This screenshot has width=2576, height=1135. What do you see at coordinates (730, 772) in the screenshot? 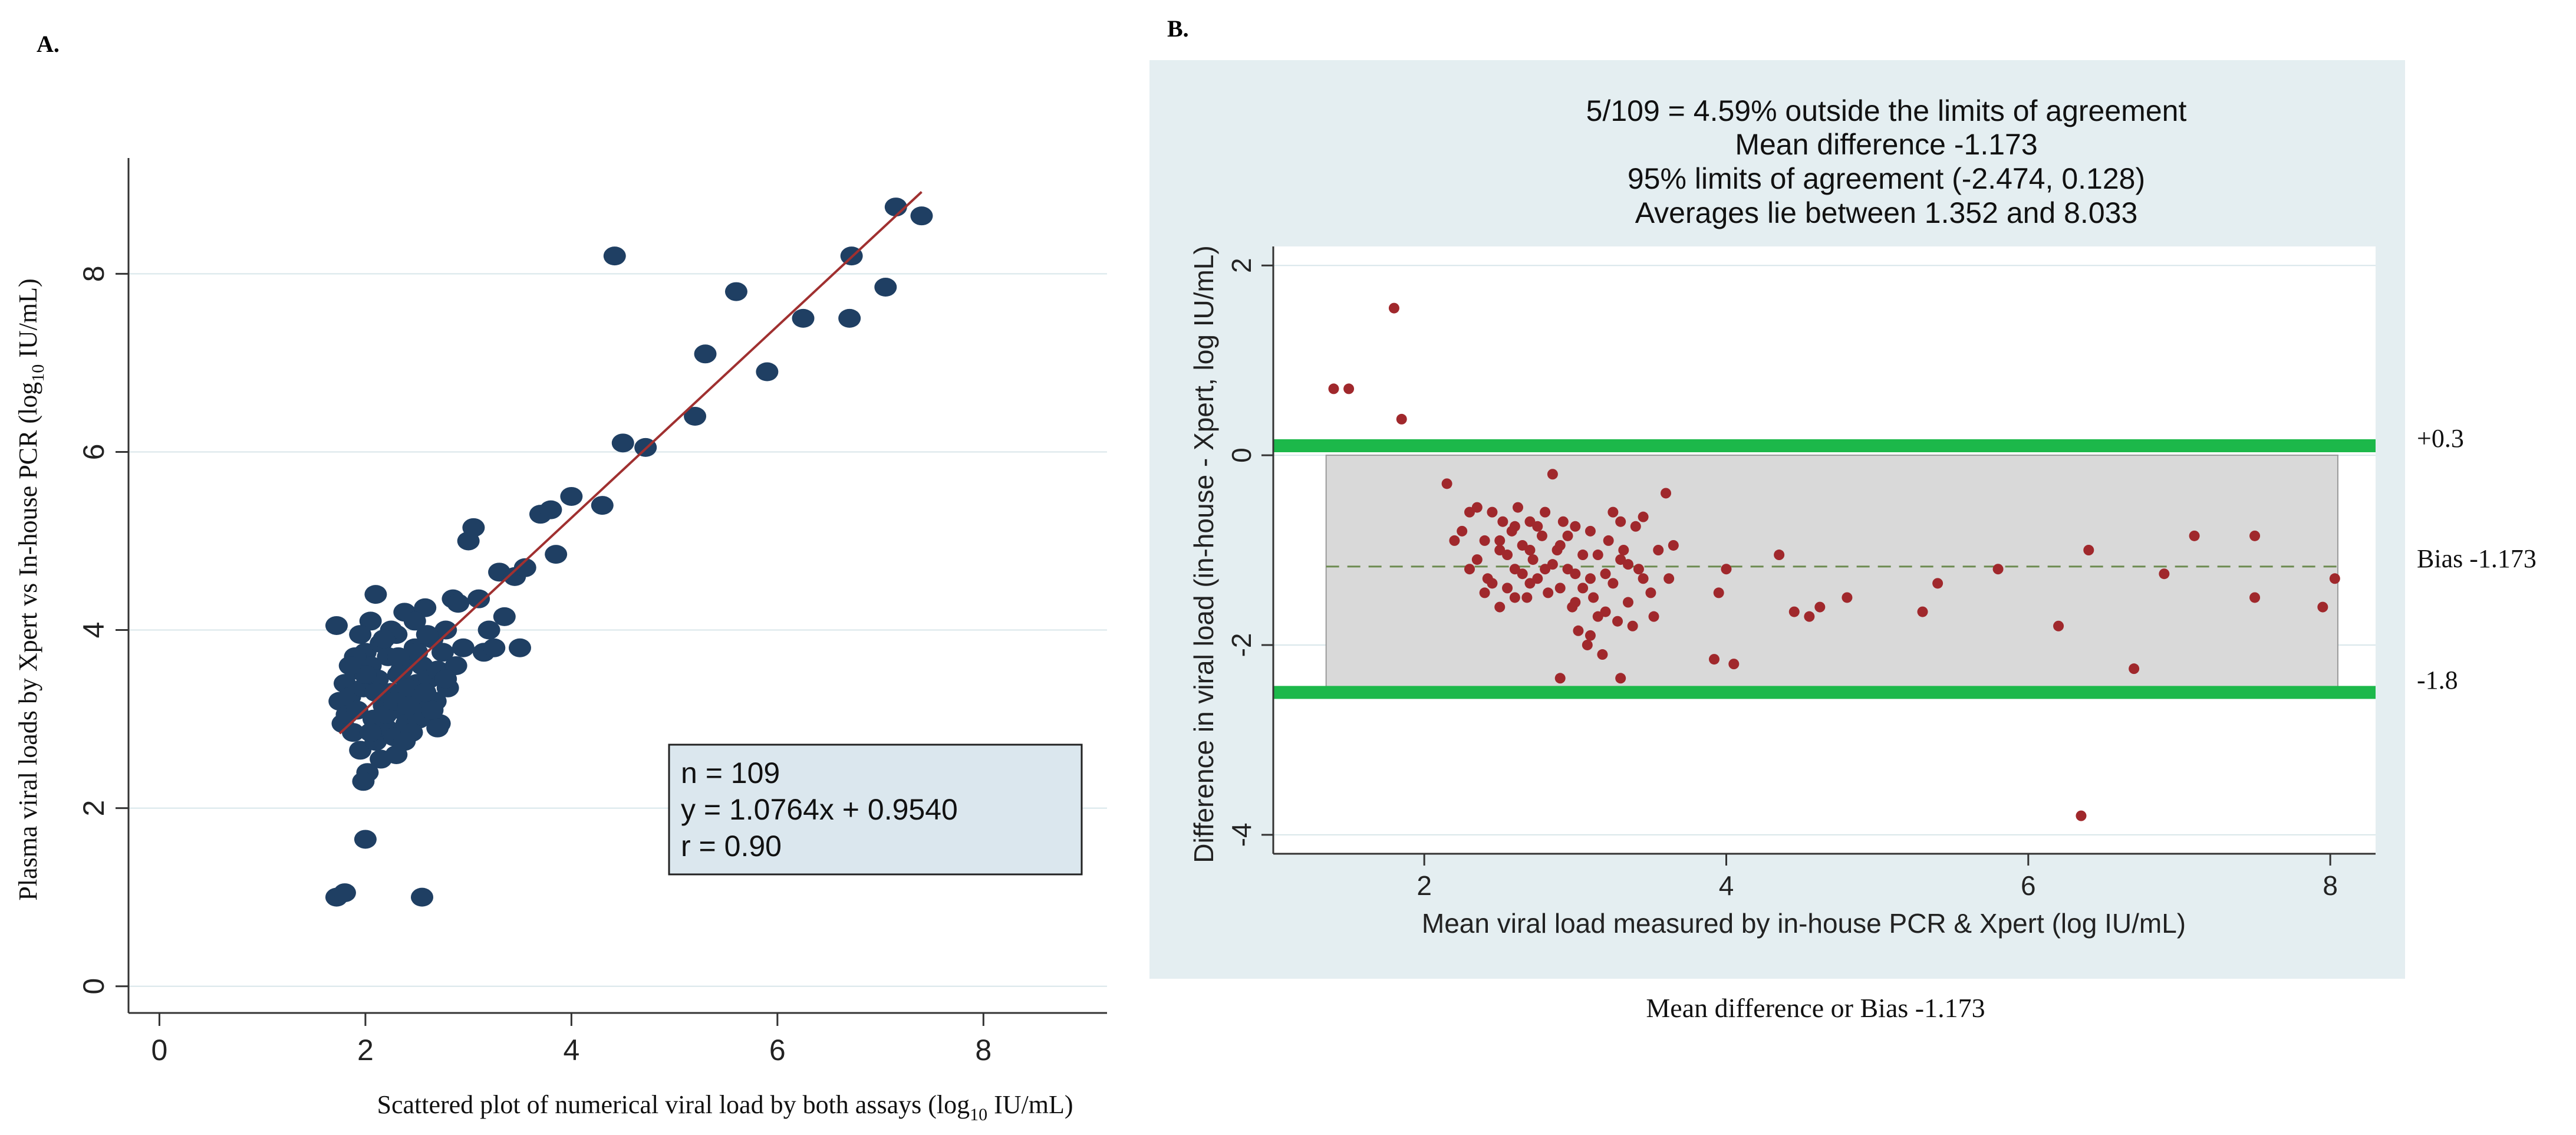
I see `stats-n: n = 109` at bounding box center [730, 772].